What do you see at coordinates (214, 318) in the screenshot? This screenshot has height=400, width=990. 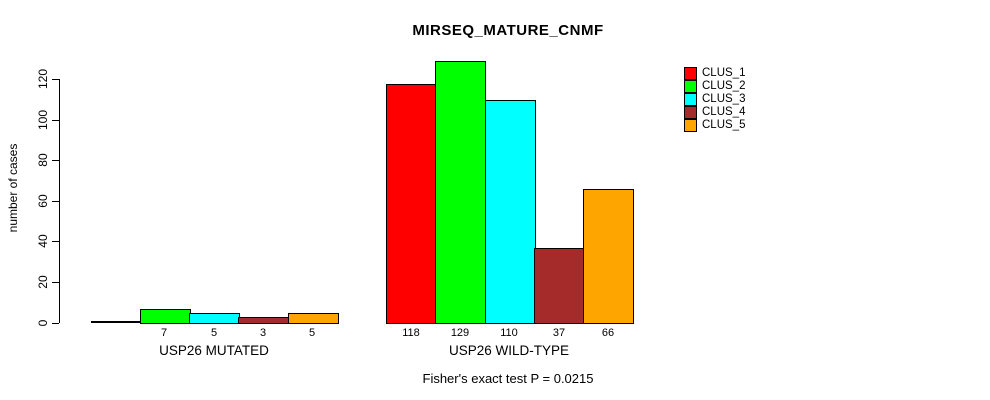 I see `bar-clus_3-group1` at bounding box center [214, 318].